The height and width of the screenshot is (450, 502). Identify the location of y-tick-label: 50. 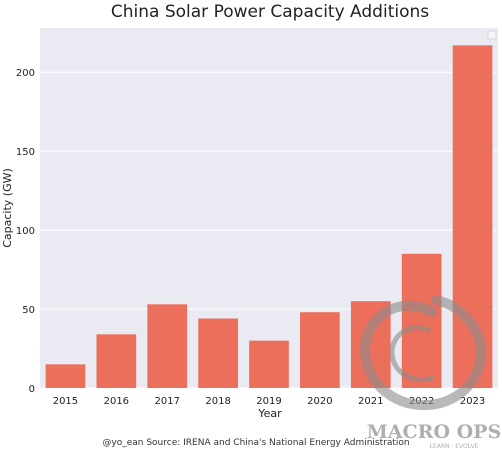
(28, 310).